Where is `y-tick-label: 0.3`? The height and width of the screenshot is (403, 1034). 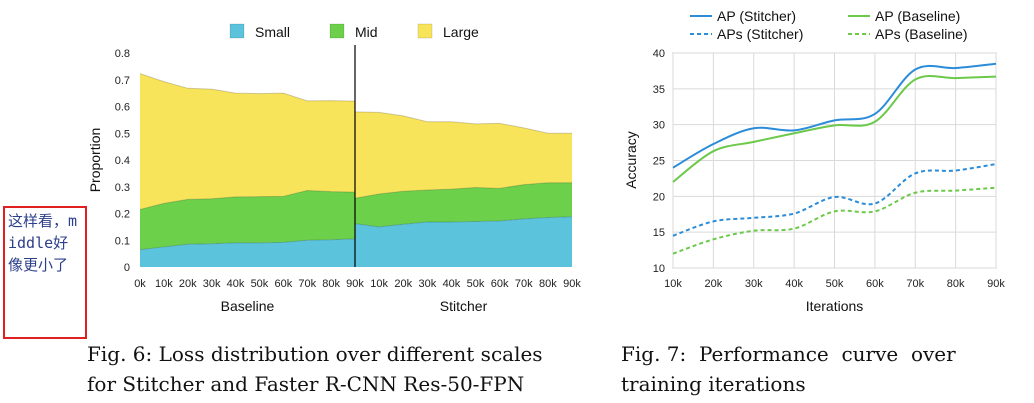 y-tick-label: 0.3 is located at coordinates (122, 188).